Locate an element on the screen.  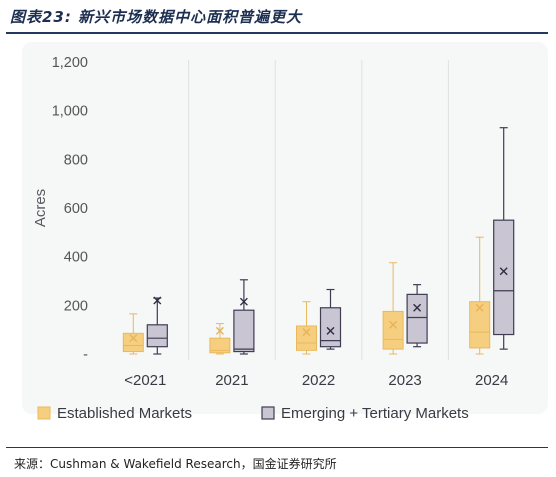
y-axis-label: Acres is located at coordinates (40, 208).